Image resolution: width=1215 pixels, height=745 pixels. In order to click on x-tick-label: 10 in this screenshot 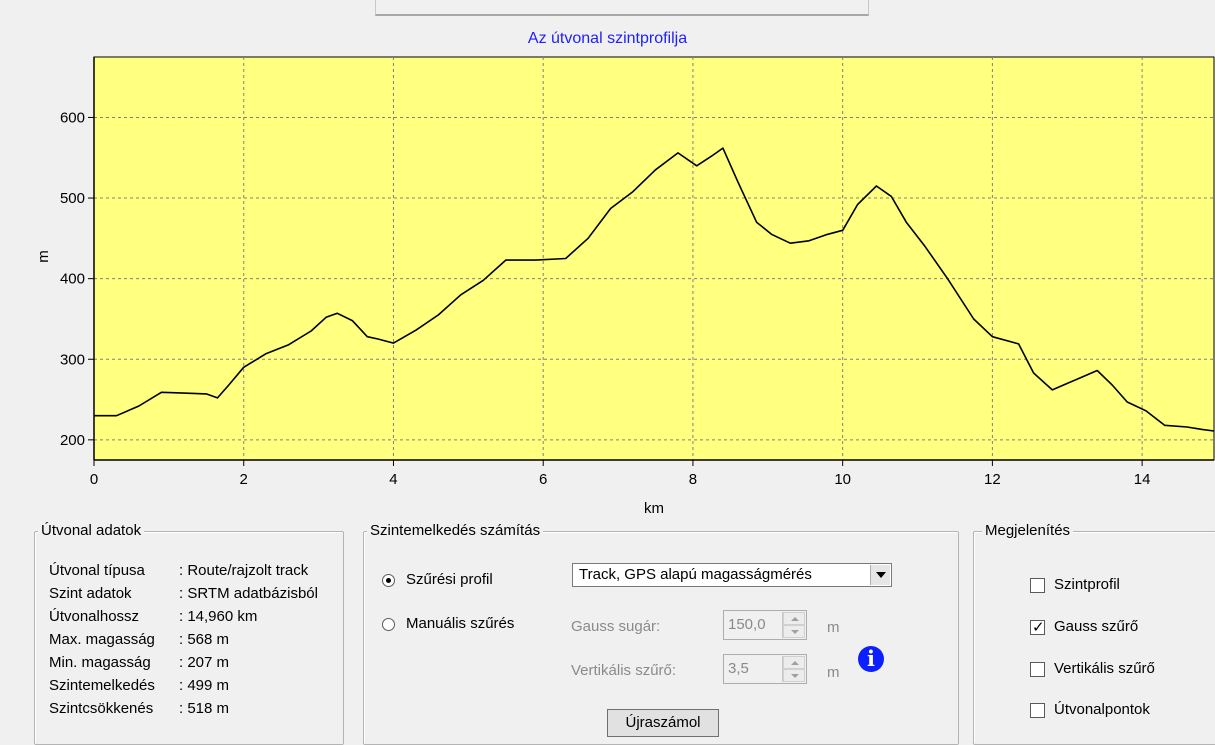, I will do `click(842, 479)`.